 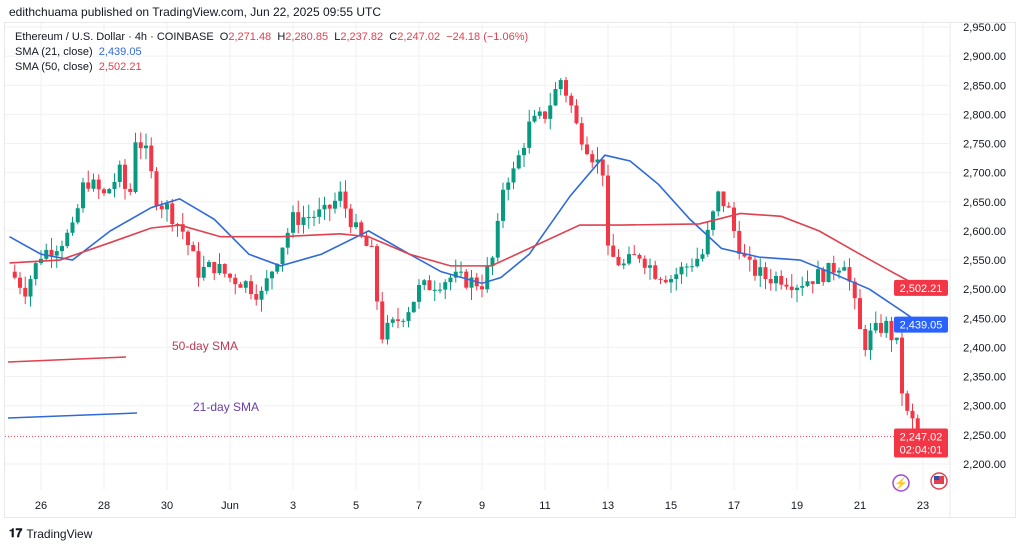 What do you see at coordinates (271, 67) in the screenshot?
I see `sma50-row: SMA (50, close) 2,502.21` at bounding box center [271, 67].